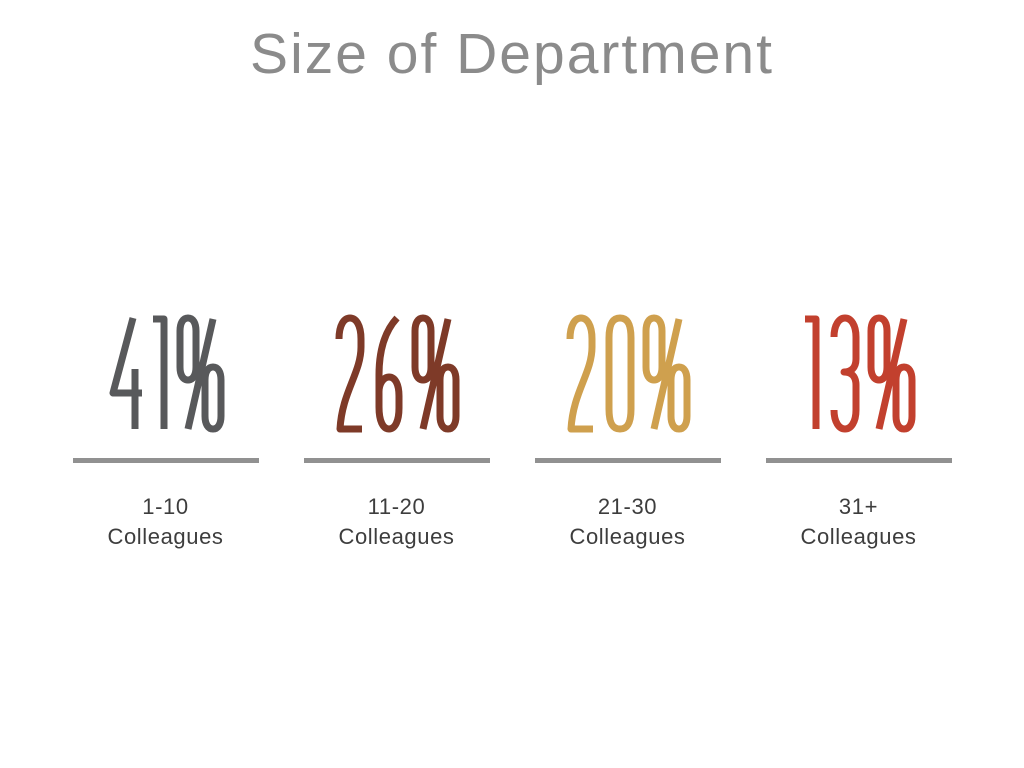  What do you see at coordinates (165, 506) in the screenshot?
I see `stat-label-range: 1-10` at bounding box center [165, 506].